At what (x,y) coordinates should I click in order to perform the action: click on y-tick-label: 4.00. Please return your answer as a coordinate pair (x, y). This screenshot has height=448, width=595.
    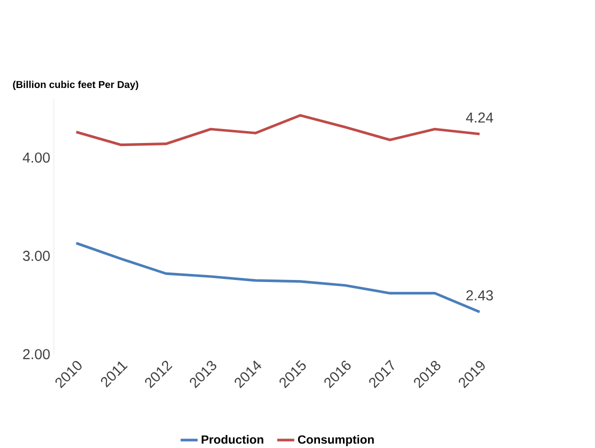
    Looking at the image, I should click on (36, 157).